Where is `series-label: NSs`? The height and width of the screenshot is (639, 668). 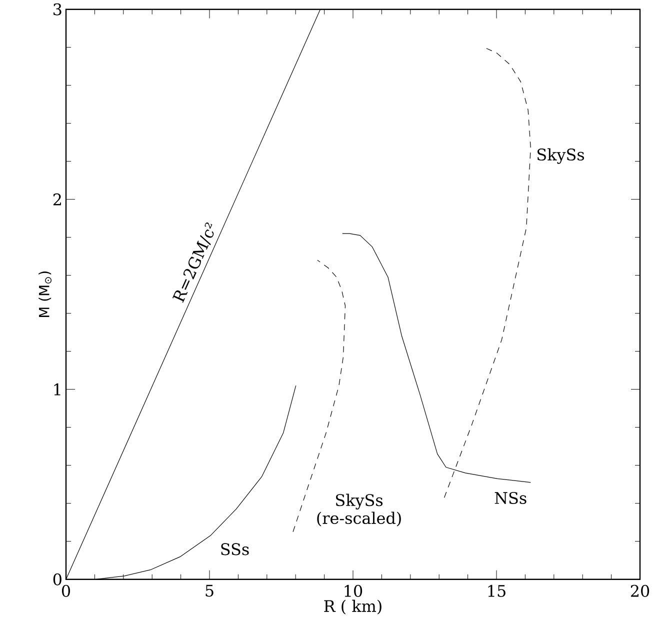 series-label: NSs is located at coordinates (510, 498).